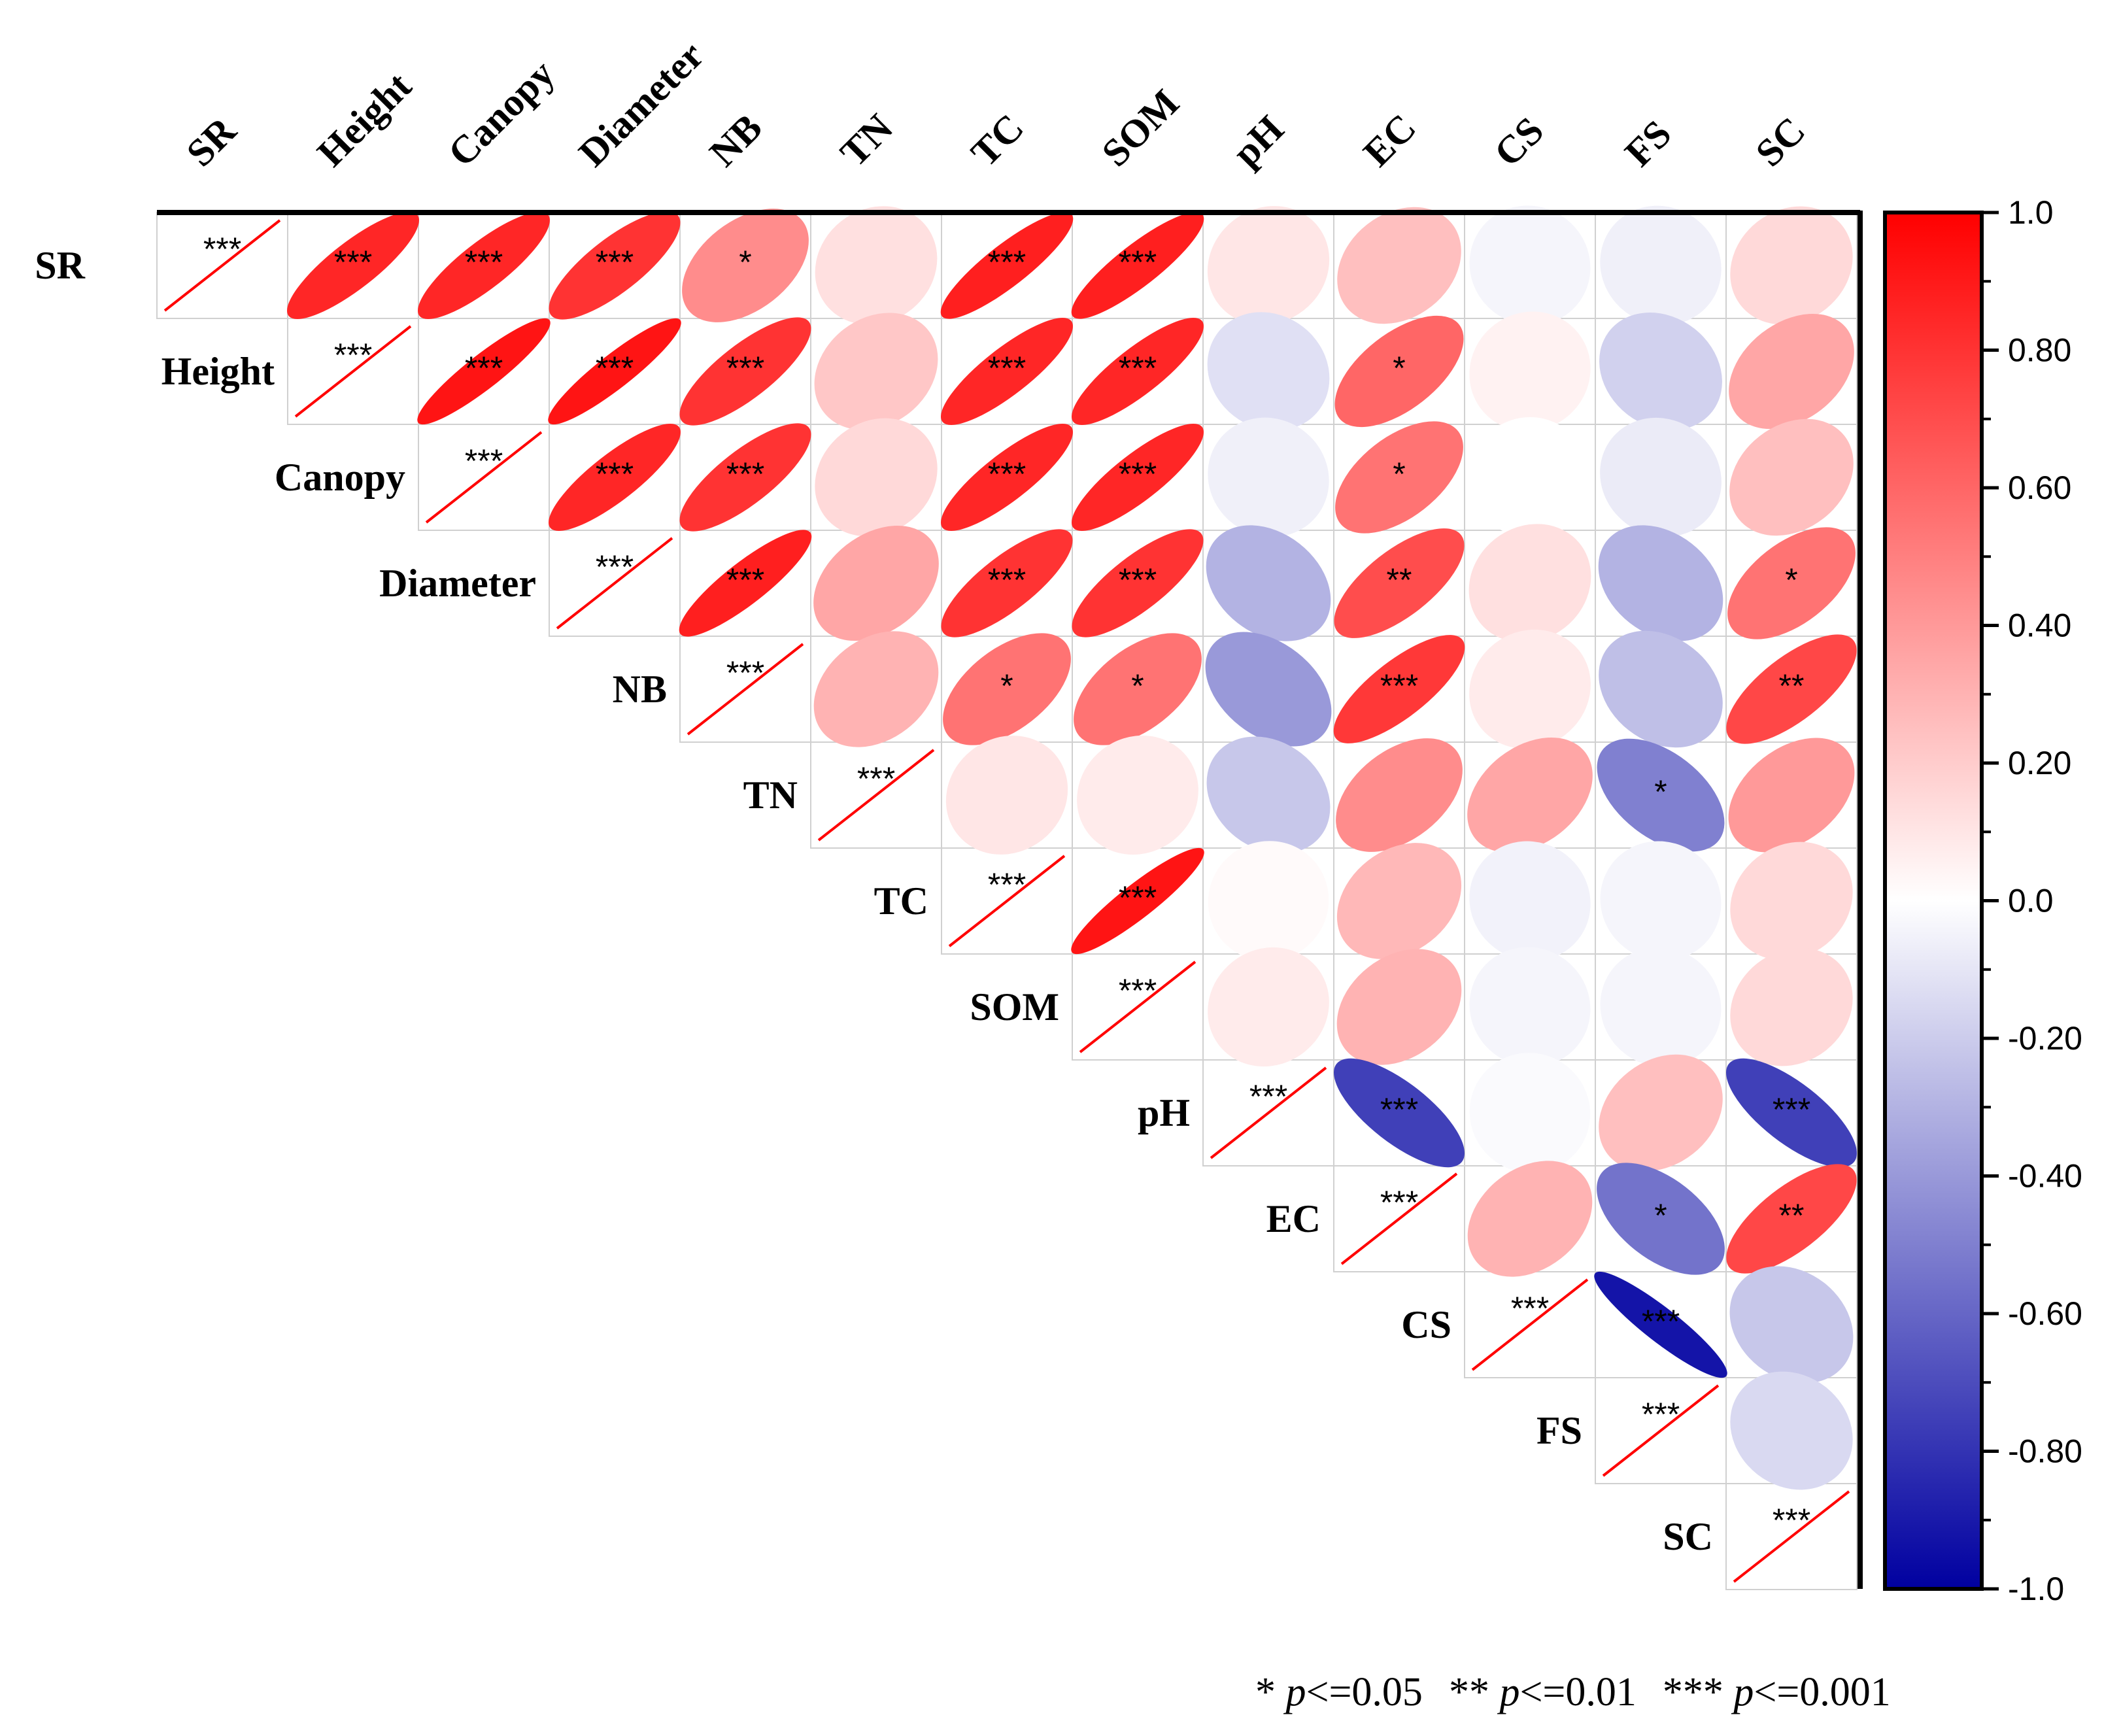  Describe the element at coordinates (1138, 686) in the screenshot. I see `cell-nb-som-significance: *` at that location.